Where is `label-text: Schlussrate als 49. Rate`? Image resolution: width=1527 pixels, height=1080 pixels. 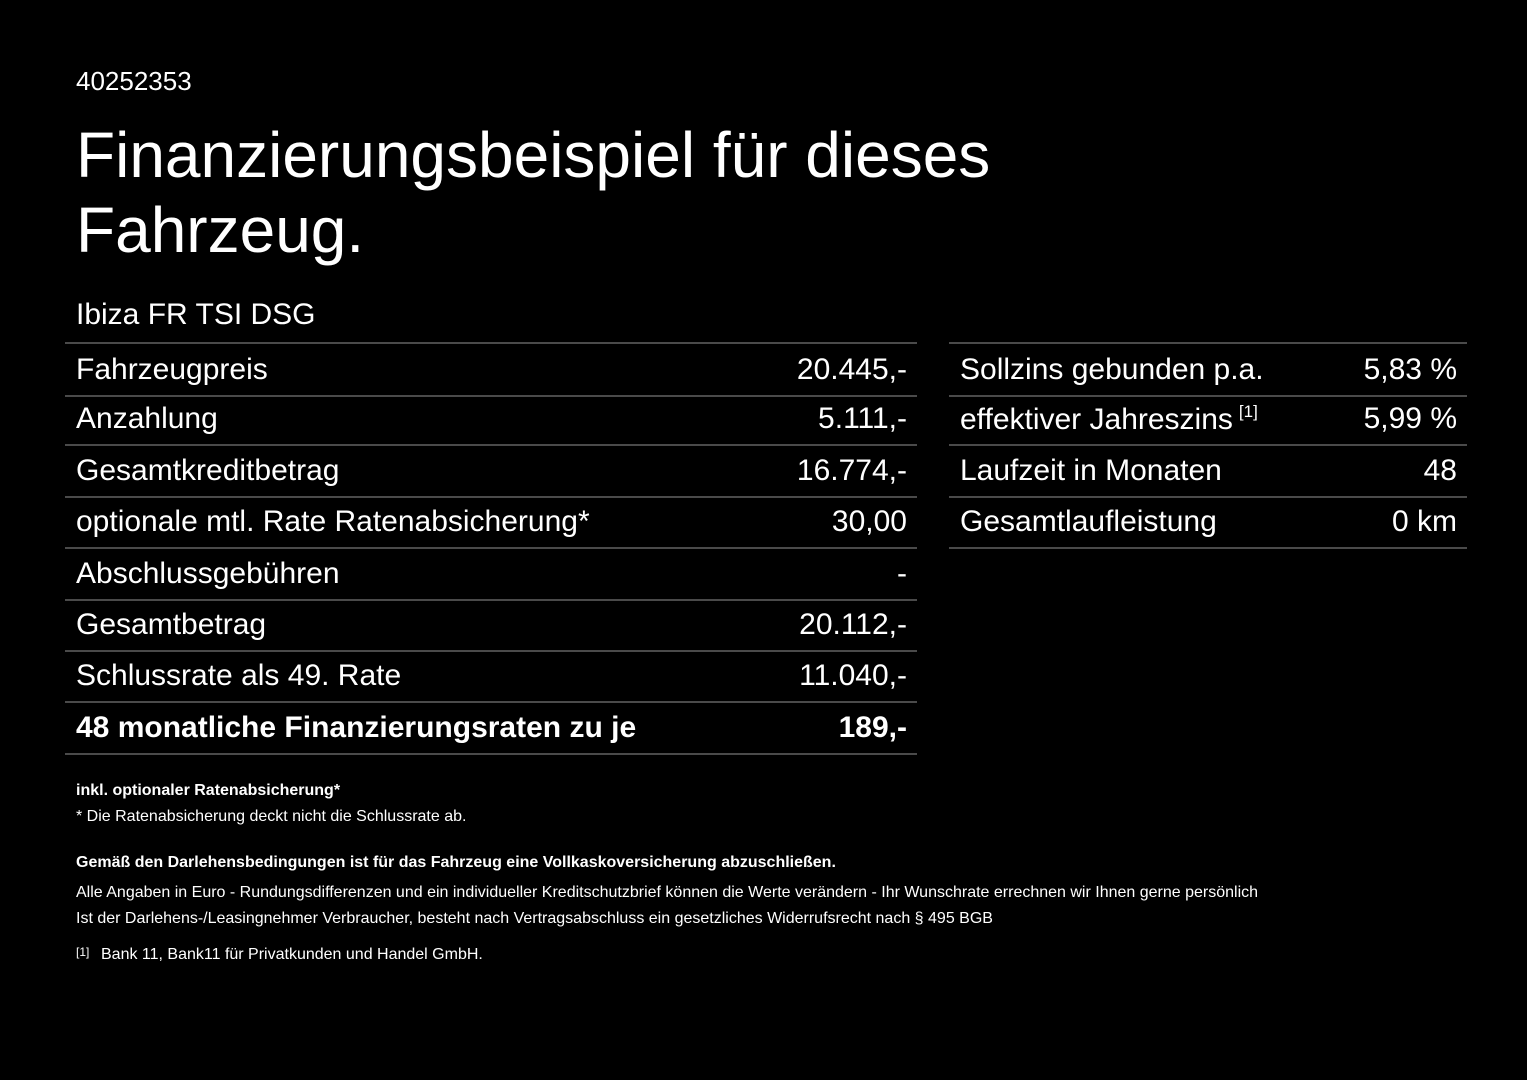 label-text: Schlussrate als 49. Rate is located at coordinates (239, 676).